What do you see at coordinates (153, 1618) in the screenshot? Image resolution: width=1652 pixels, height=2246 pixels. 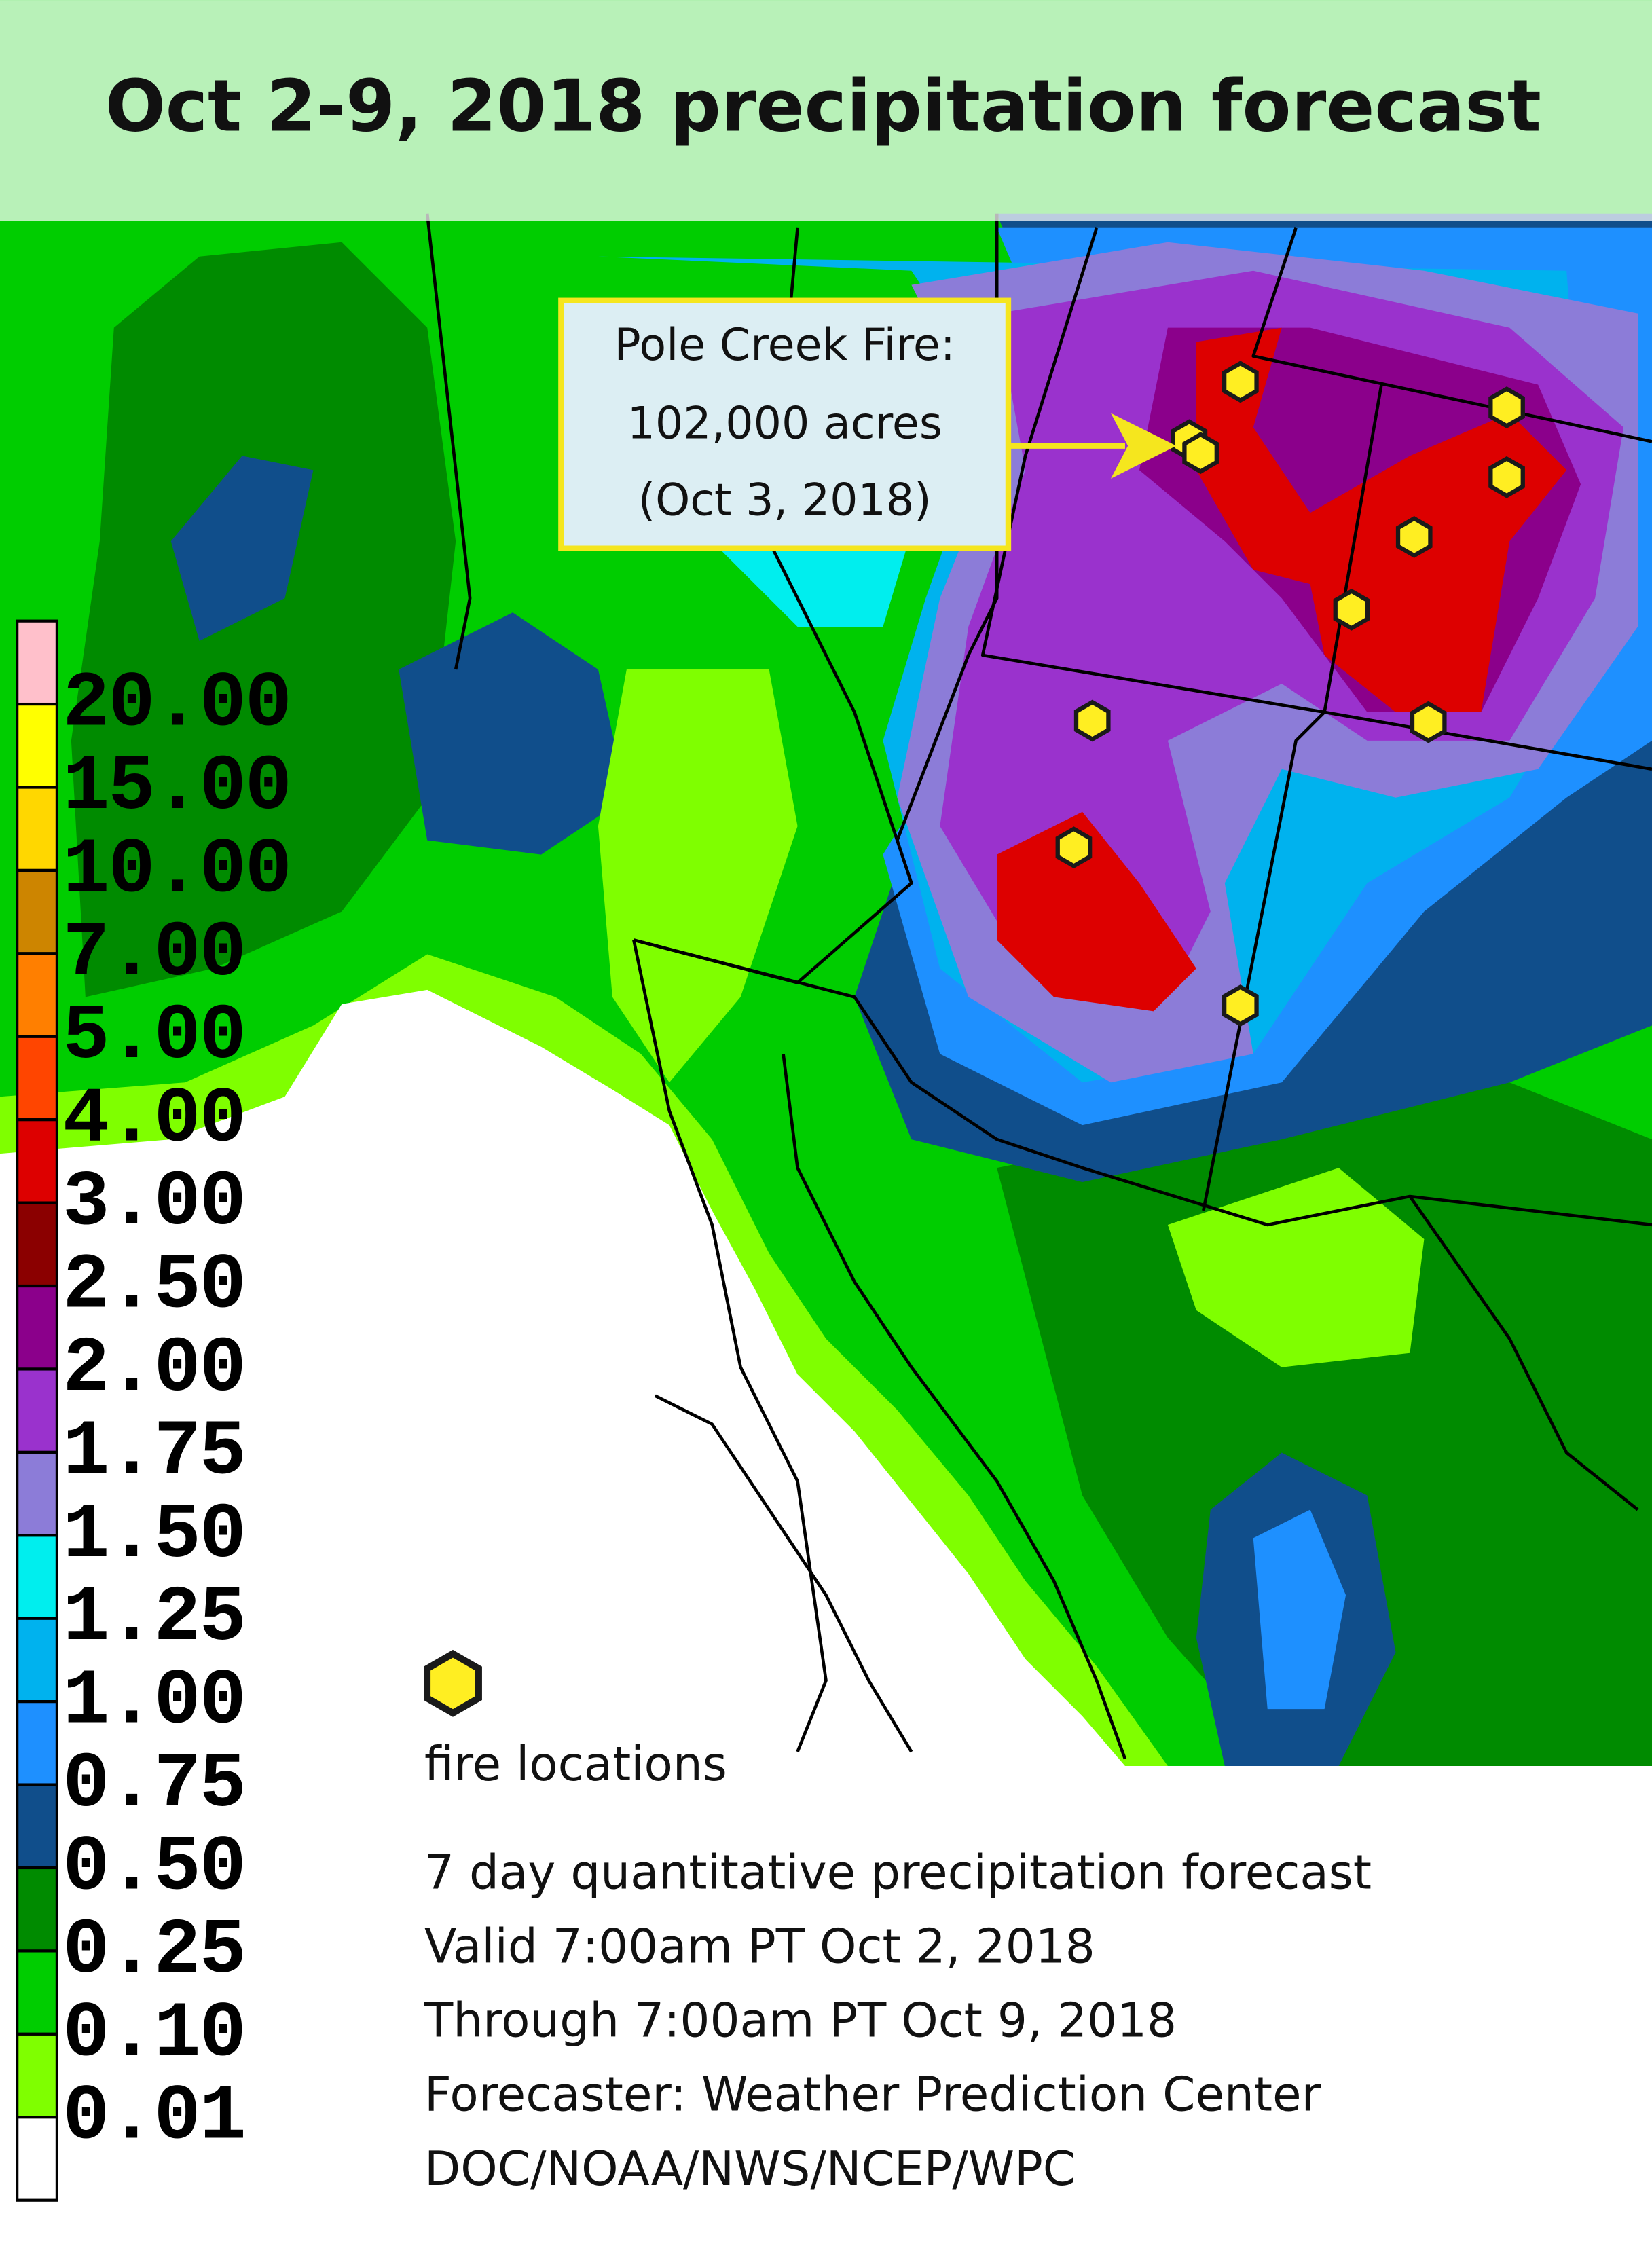 I see `legend-label: 1.25` at bounding box center [153, 1618].